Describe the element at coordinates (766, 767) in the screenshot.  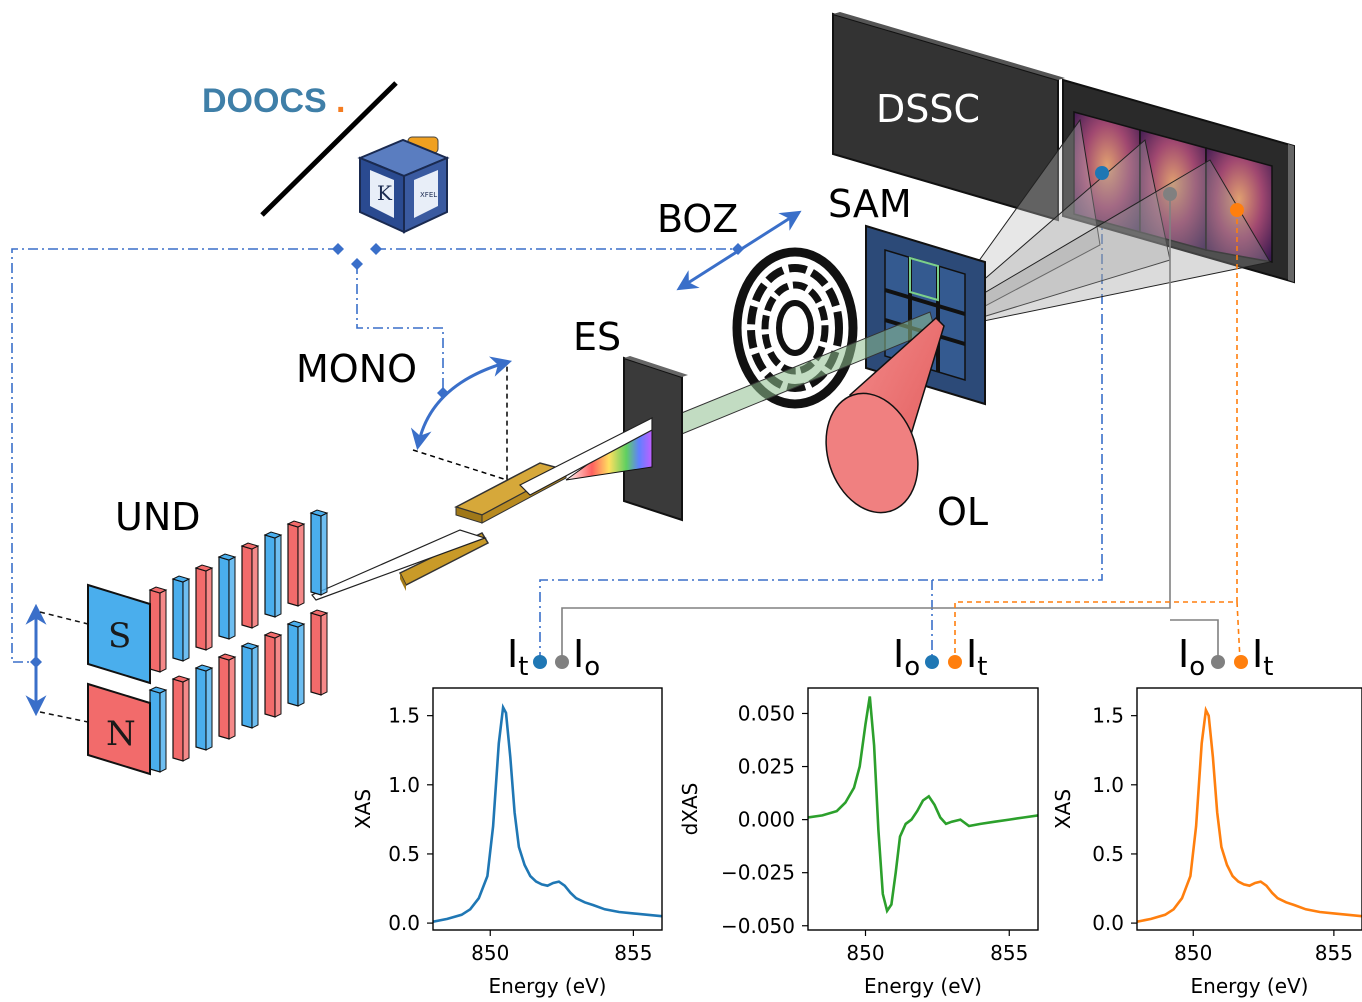
I see `y-tick-label: 0.025` at that location.